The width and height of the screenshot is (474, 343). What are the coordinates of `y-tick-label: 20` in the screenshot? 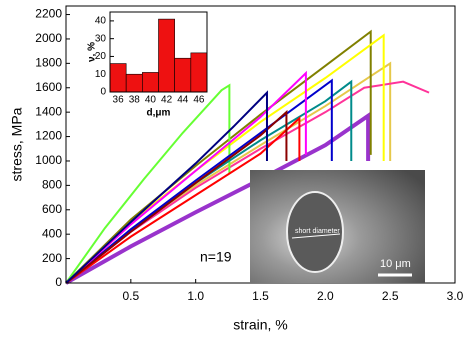 It's located at (101, 56).